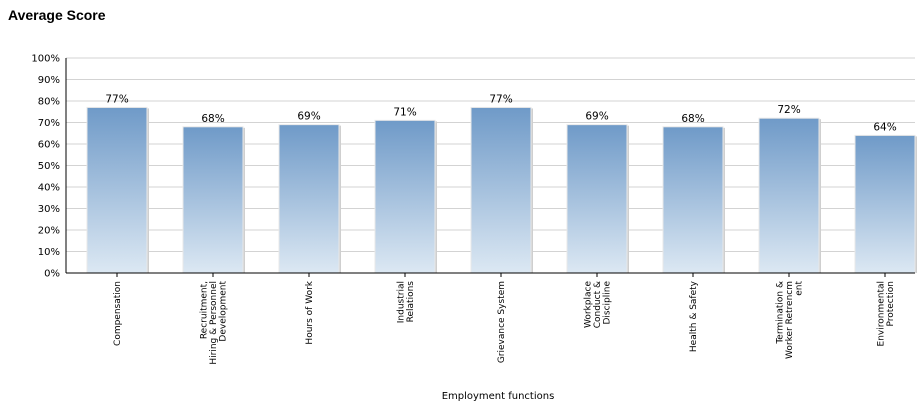  I want to click on y-tick-label: 30%, so click(49, 209).